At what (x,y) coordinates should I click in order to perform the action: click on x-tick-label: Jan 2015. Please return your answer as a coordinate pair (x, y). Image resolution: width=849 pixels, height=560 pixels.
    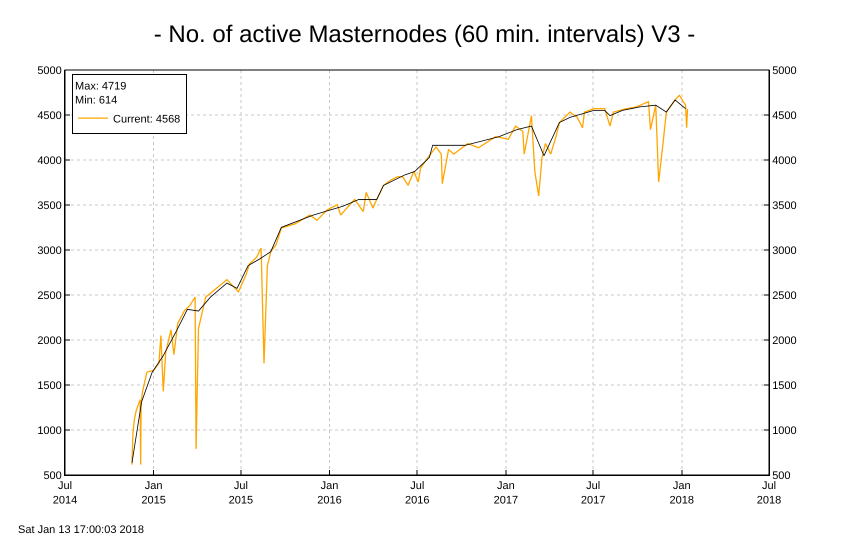
    Looking at the image, I should click on (153, 493).